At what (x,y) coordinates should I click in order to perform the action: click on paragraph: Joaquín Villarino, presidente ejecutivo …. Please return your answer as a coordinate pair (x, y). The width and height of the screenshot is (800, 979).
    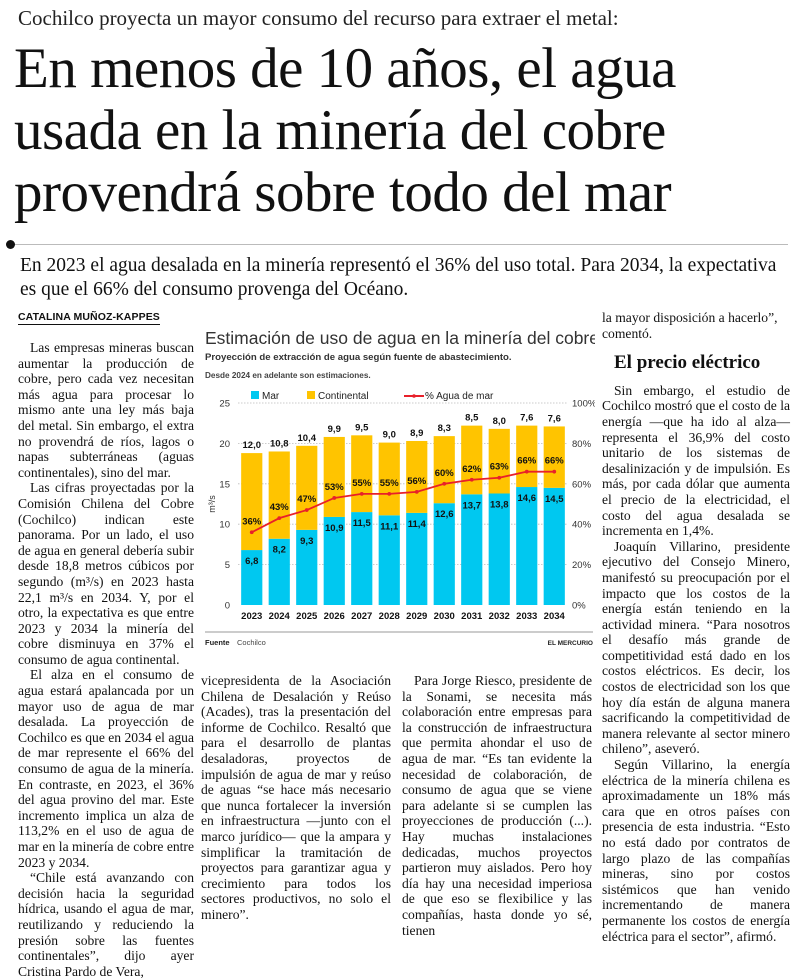
    Looking at the image, I should click on (696, 647).